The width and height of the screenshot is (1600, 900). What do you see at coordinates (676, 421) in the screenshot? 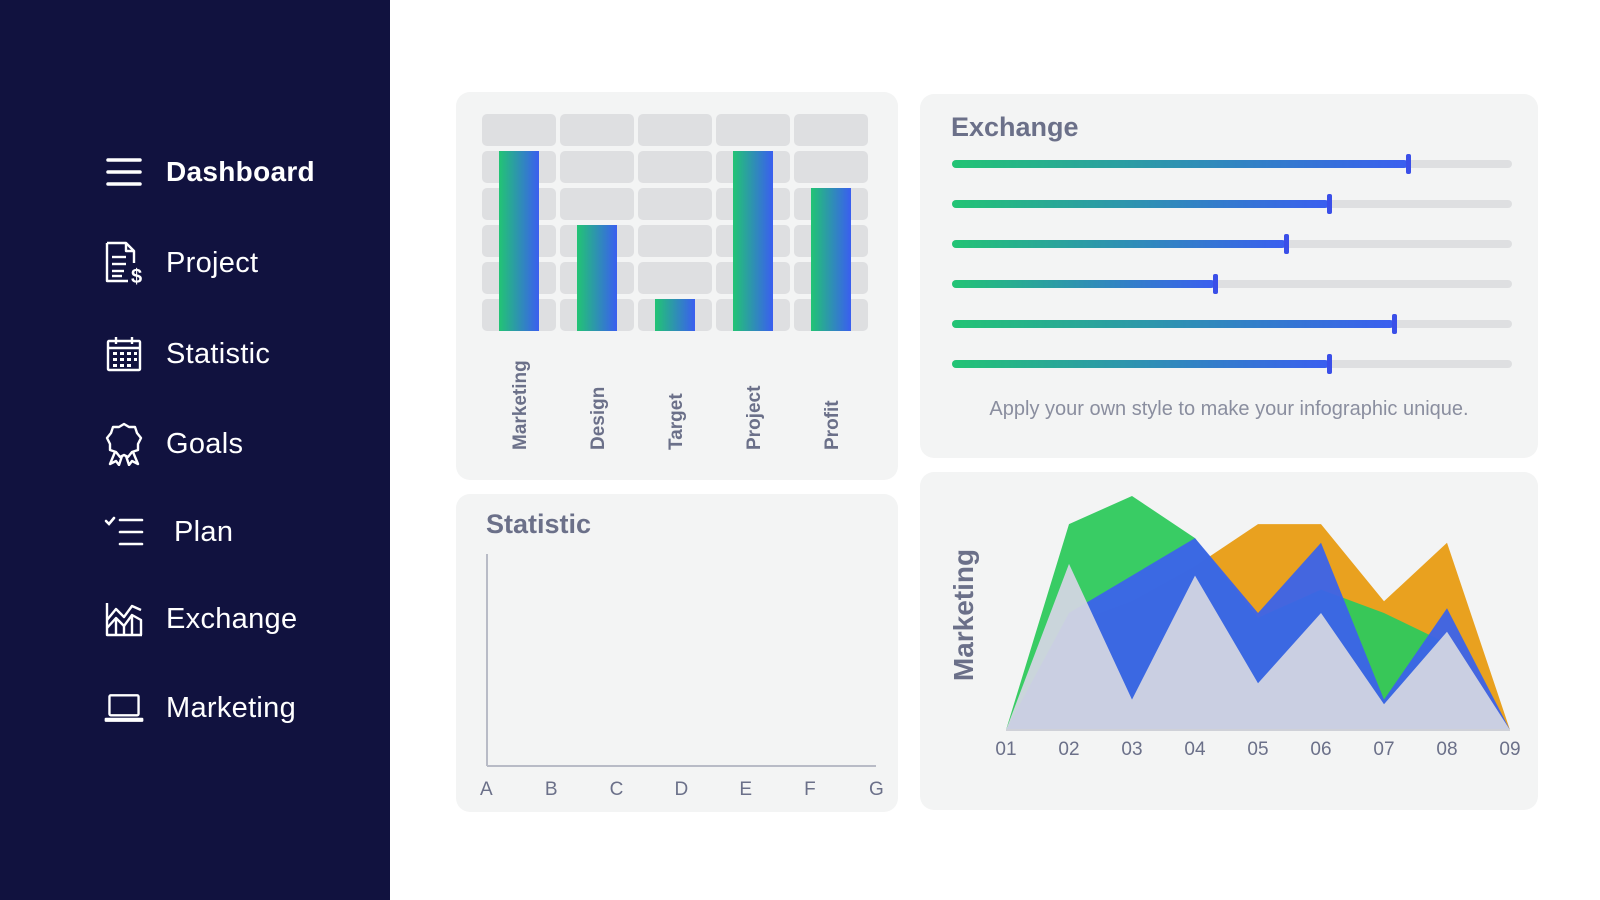
I see `grid-column-label: Target` at bounding box center [676, 421].